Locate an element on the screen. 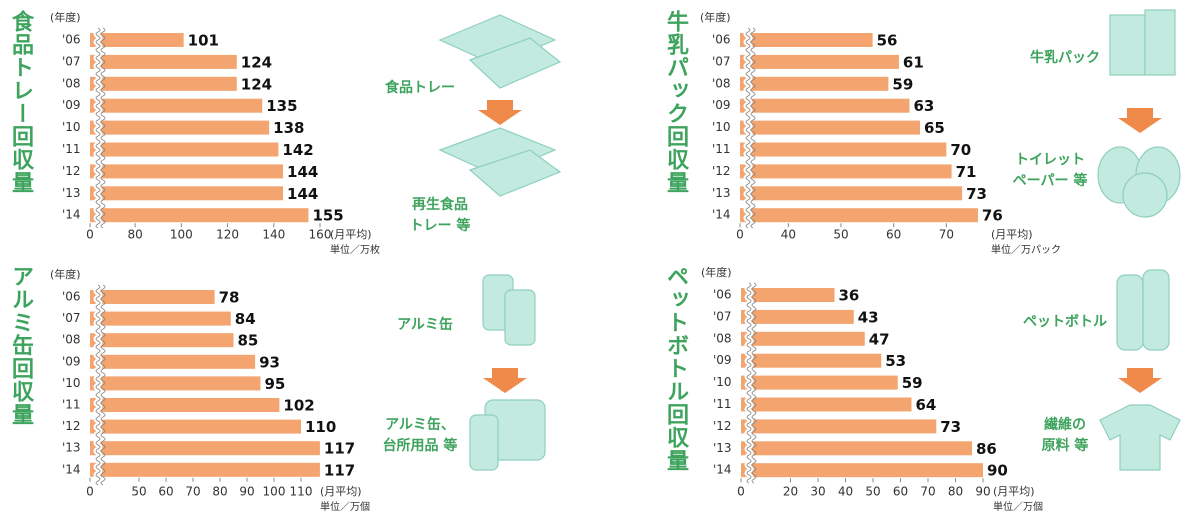  annotation: 牛乳パック is located at coordinates (1065, 57).